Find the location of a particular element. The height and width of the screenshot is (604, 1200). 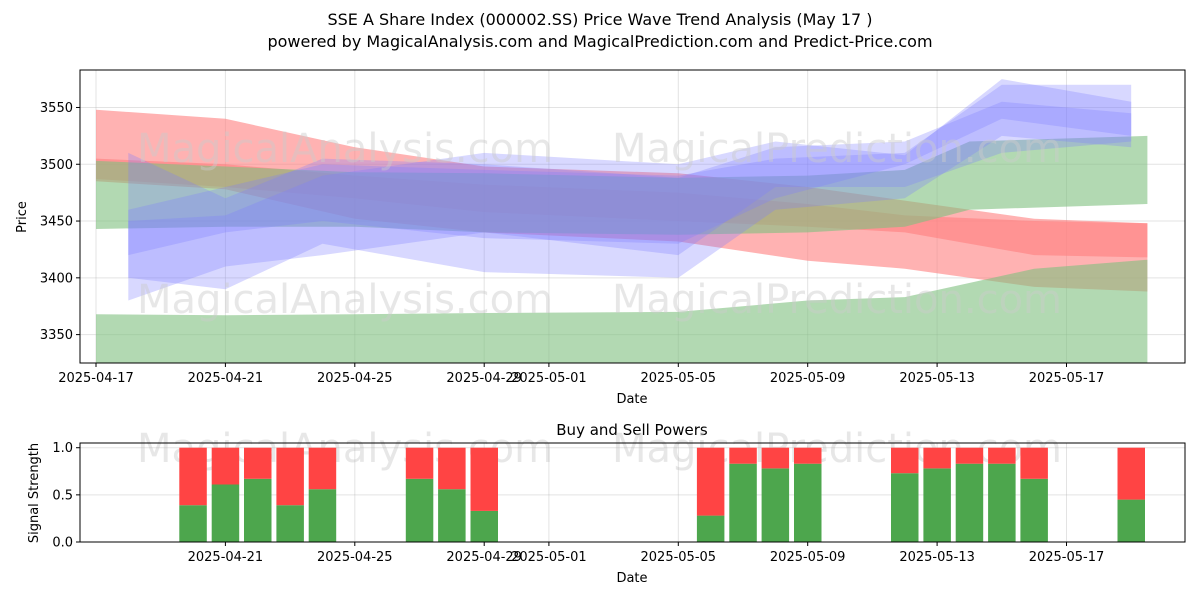

price-x-tick-label: 2025-05-17 is located at coordinates (1067, 378).